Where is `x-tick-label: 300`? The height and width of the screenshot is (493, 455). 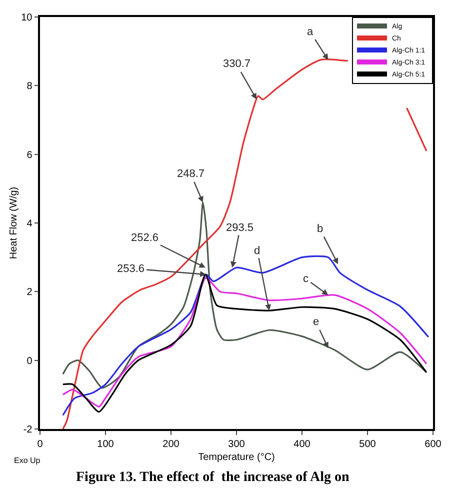
x-tick-label: 300 is located at coordinates (237, 444).